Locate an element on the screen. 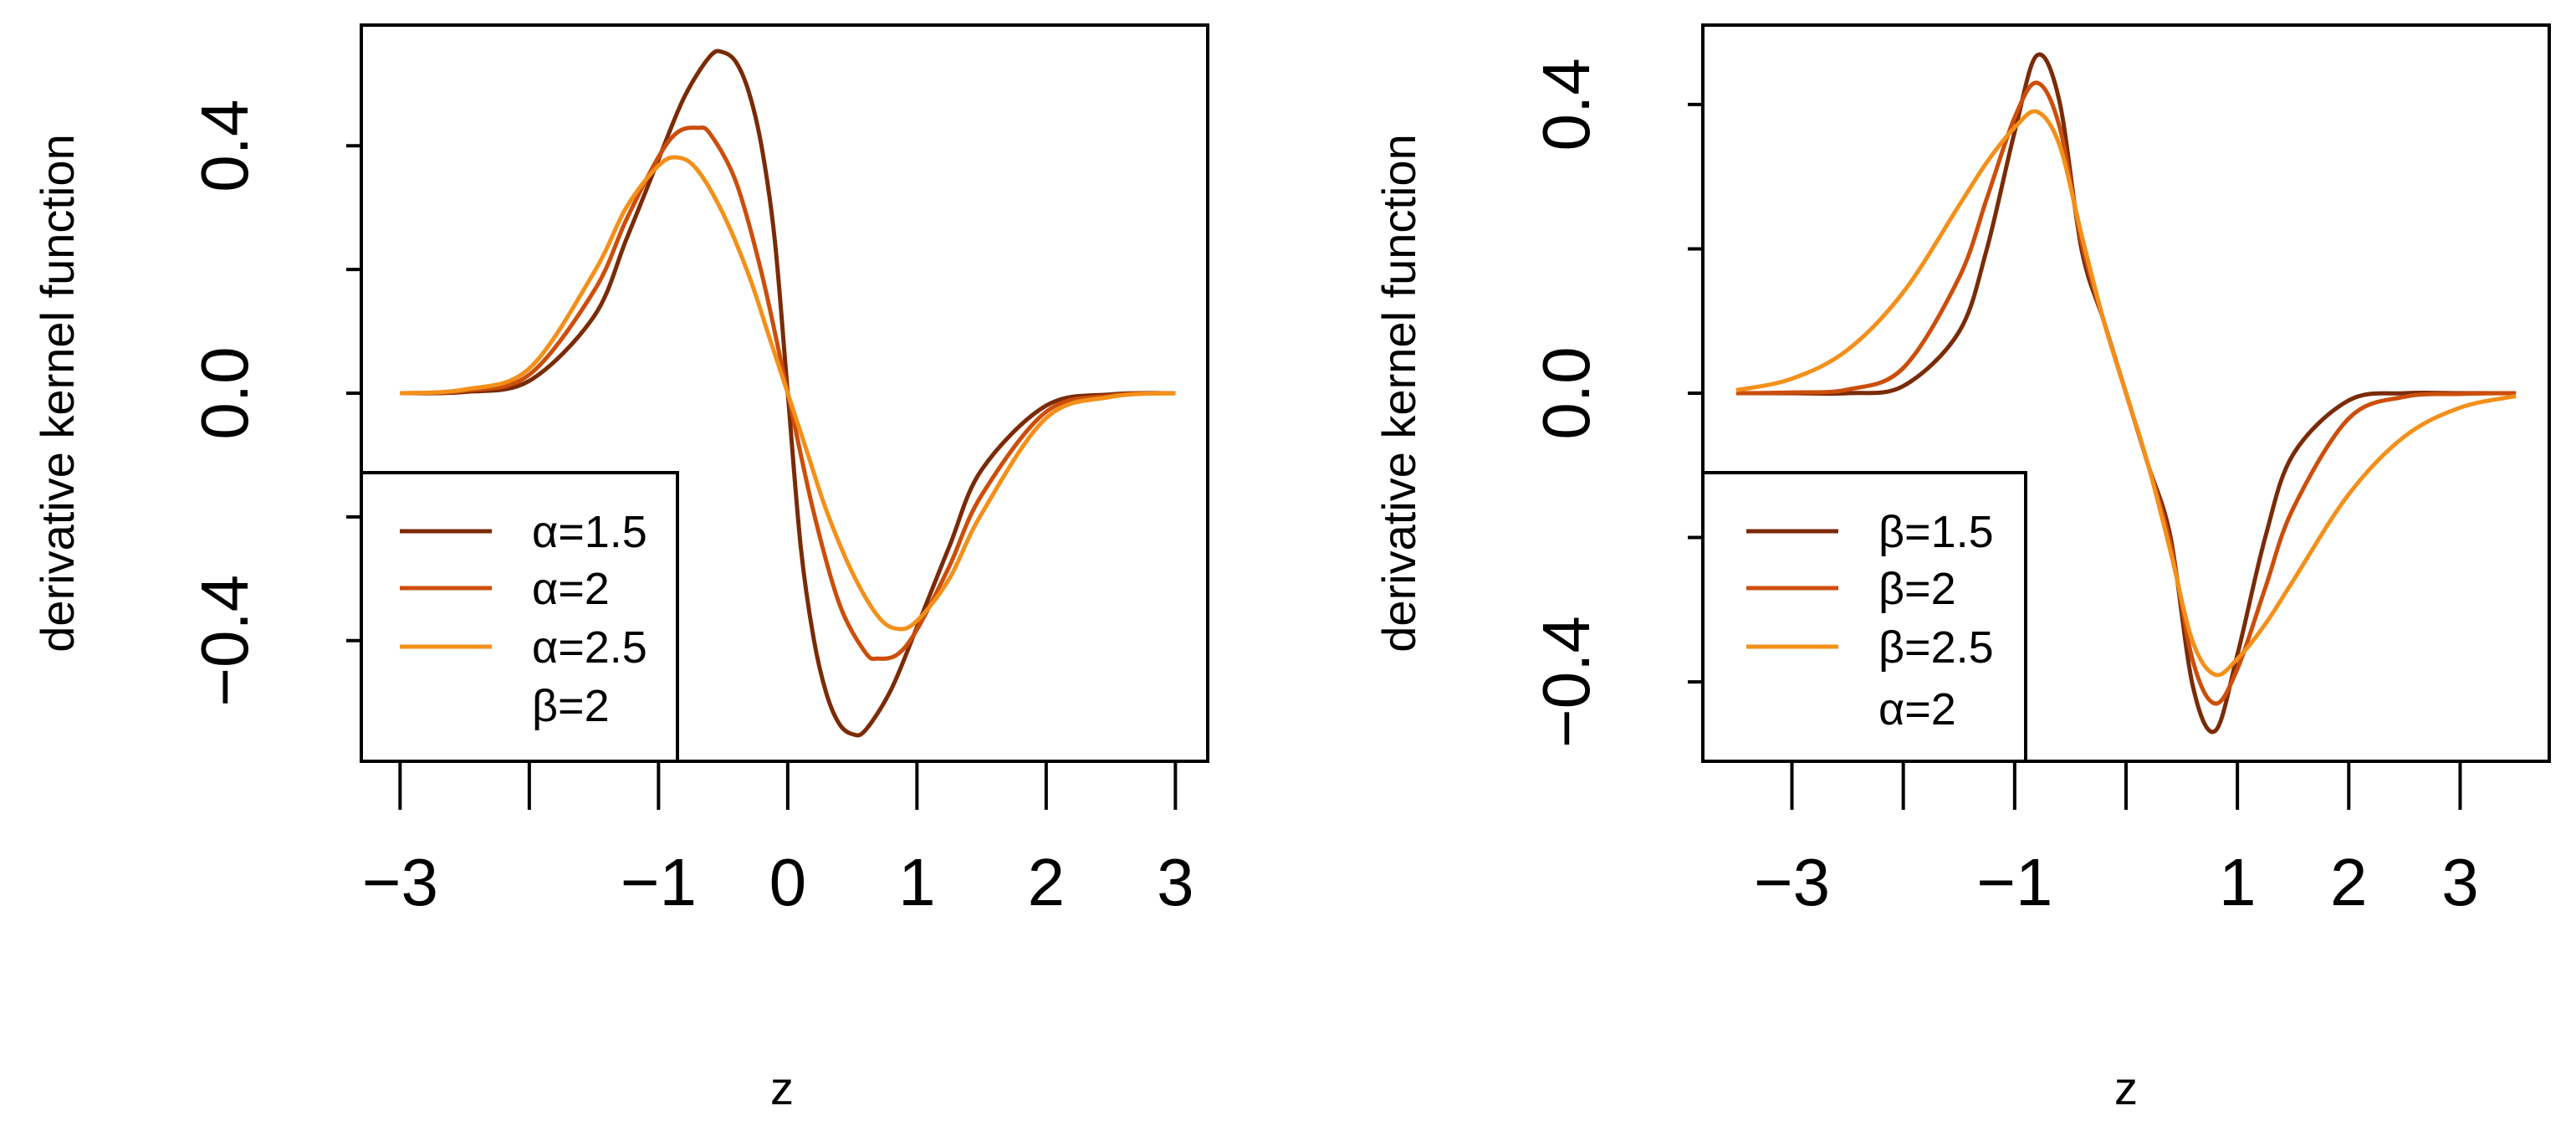  legend-note-beta: β=2 is located at coordinates (571, 706).